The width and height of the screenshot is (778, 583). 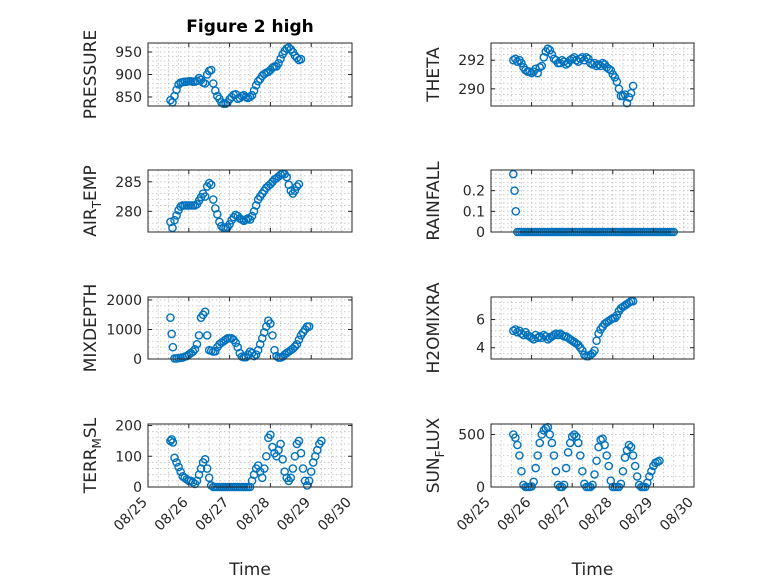 What do you see at coordinates (559, 201) in the screenshot?
I see `subplot-rainfall: 0 0.1 0.2 RAINFALL` at bounding box center [559, 201].